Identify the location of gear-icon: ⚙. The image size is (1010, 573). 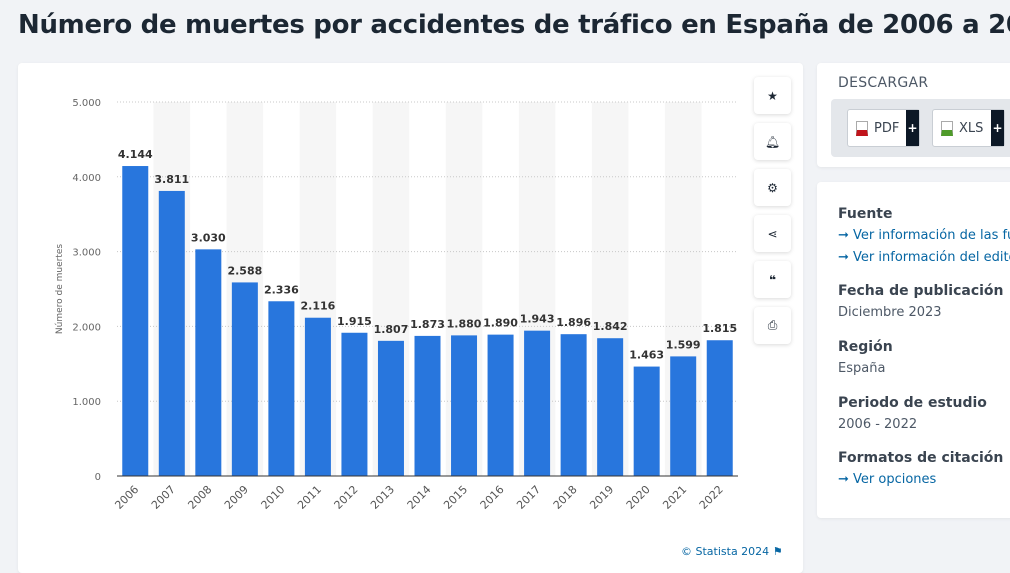
(772, 187).